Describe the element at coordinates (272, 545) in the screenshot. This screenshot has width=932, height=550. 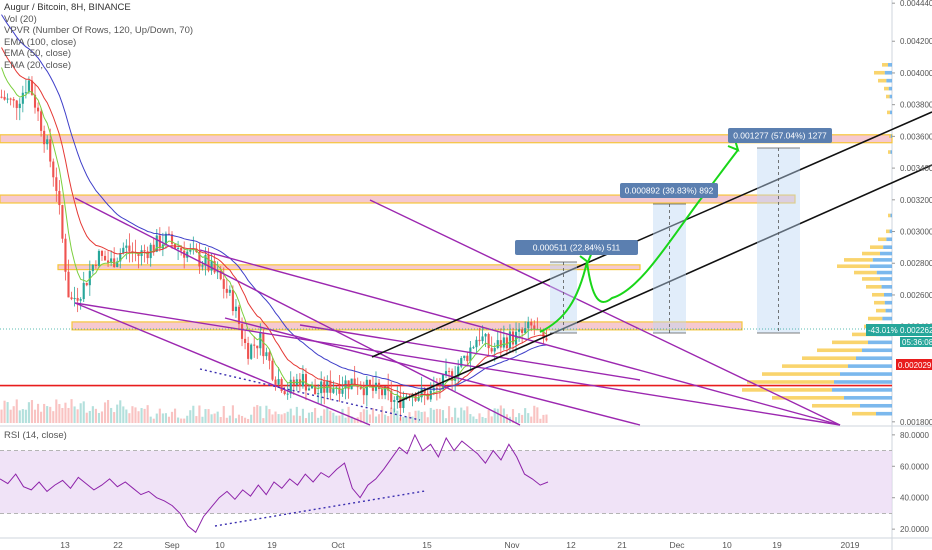
I see `x-tick-label: 19` at that location.